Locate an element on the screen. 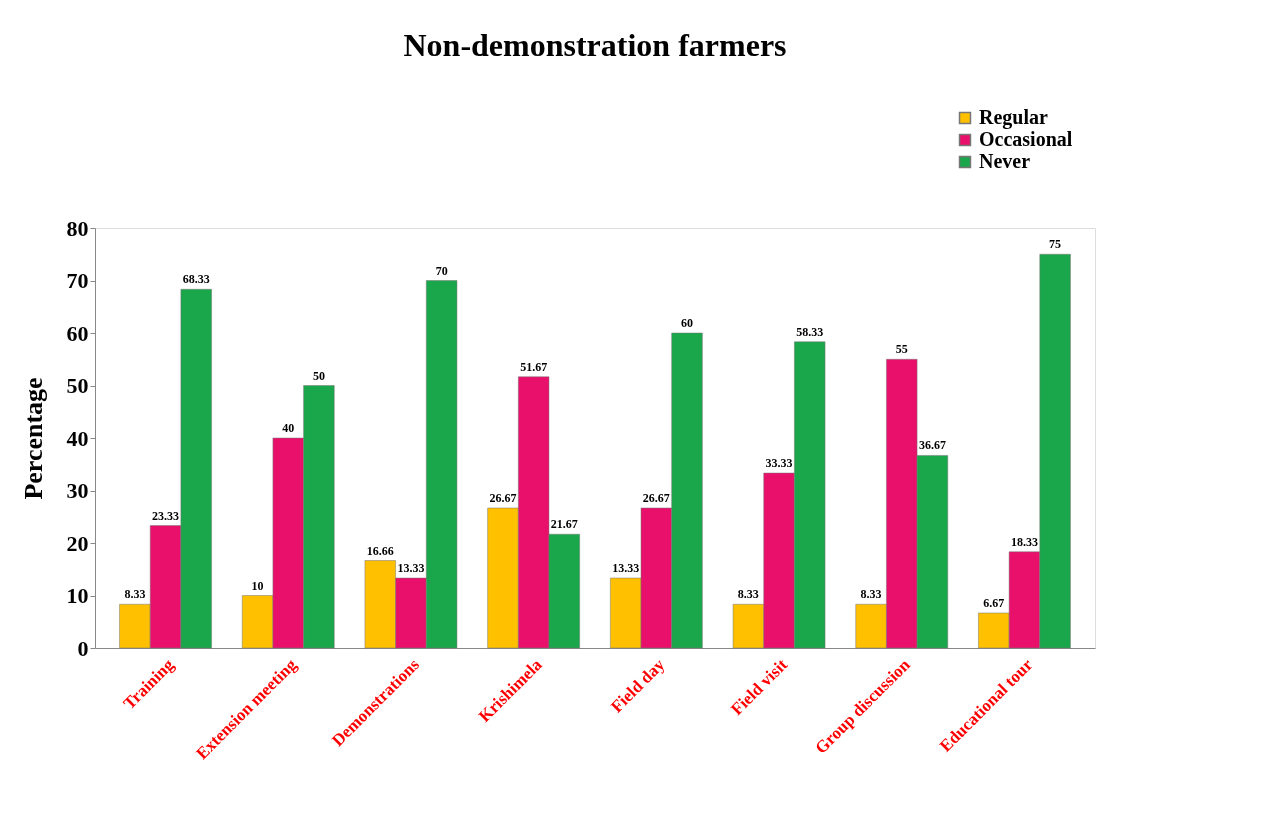 The image size is (1283, 823). data-label: 6.67 is located at coordinates (994, 602).